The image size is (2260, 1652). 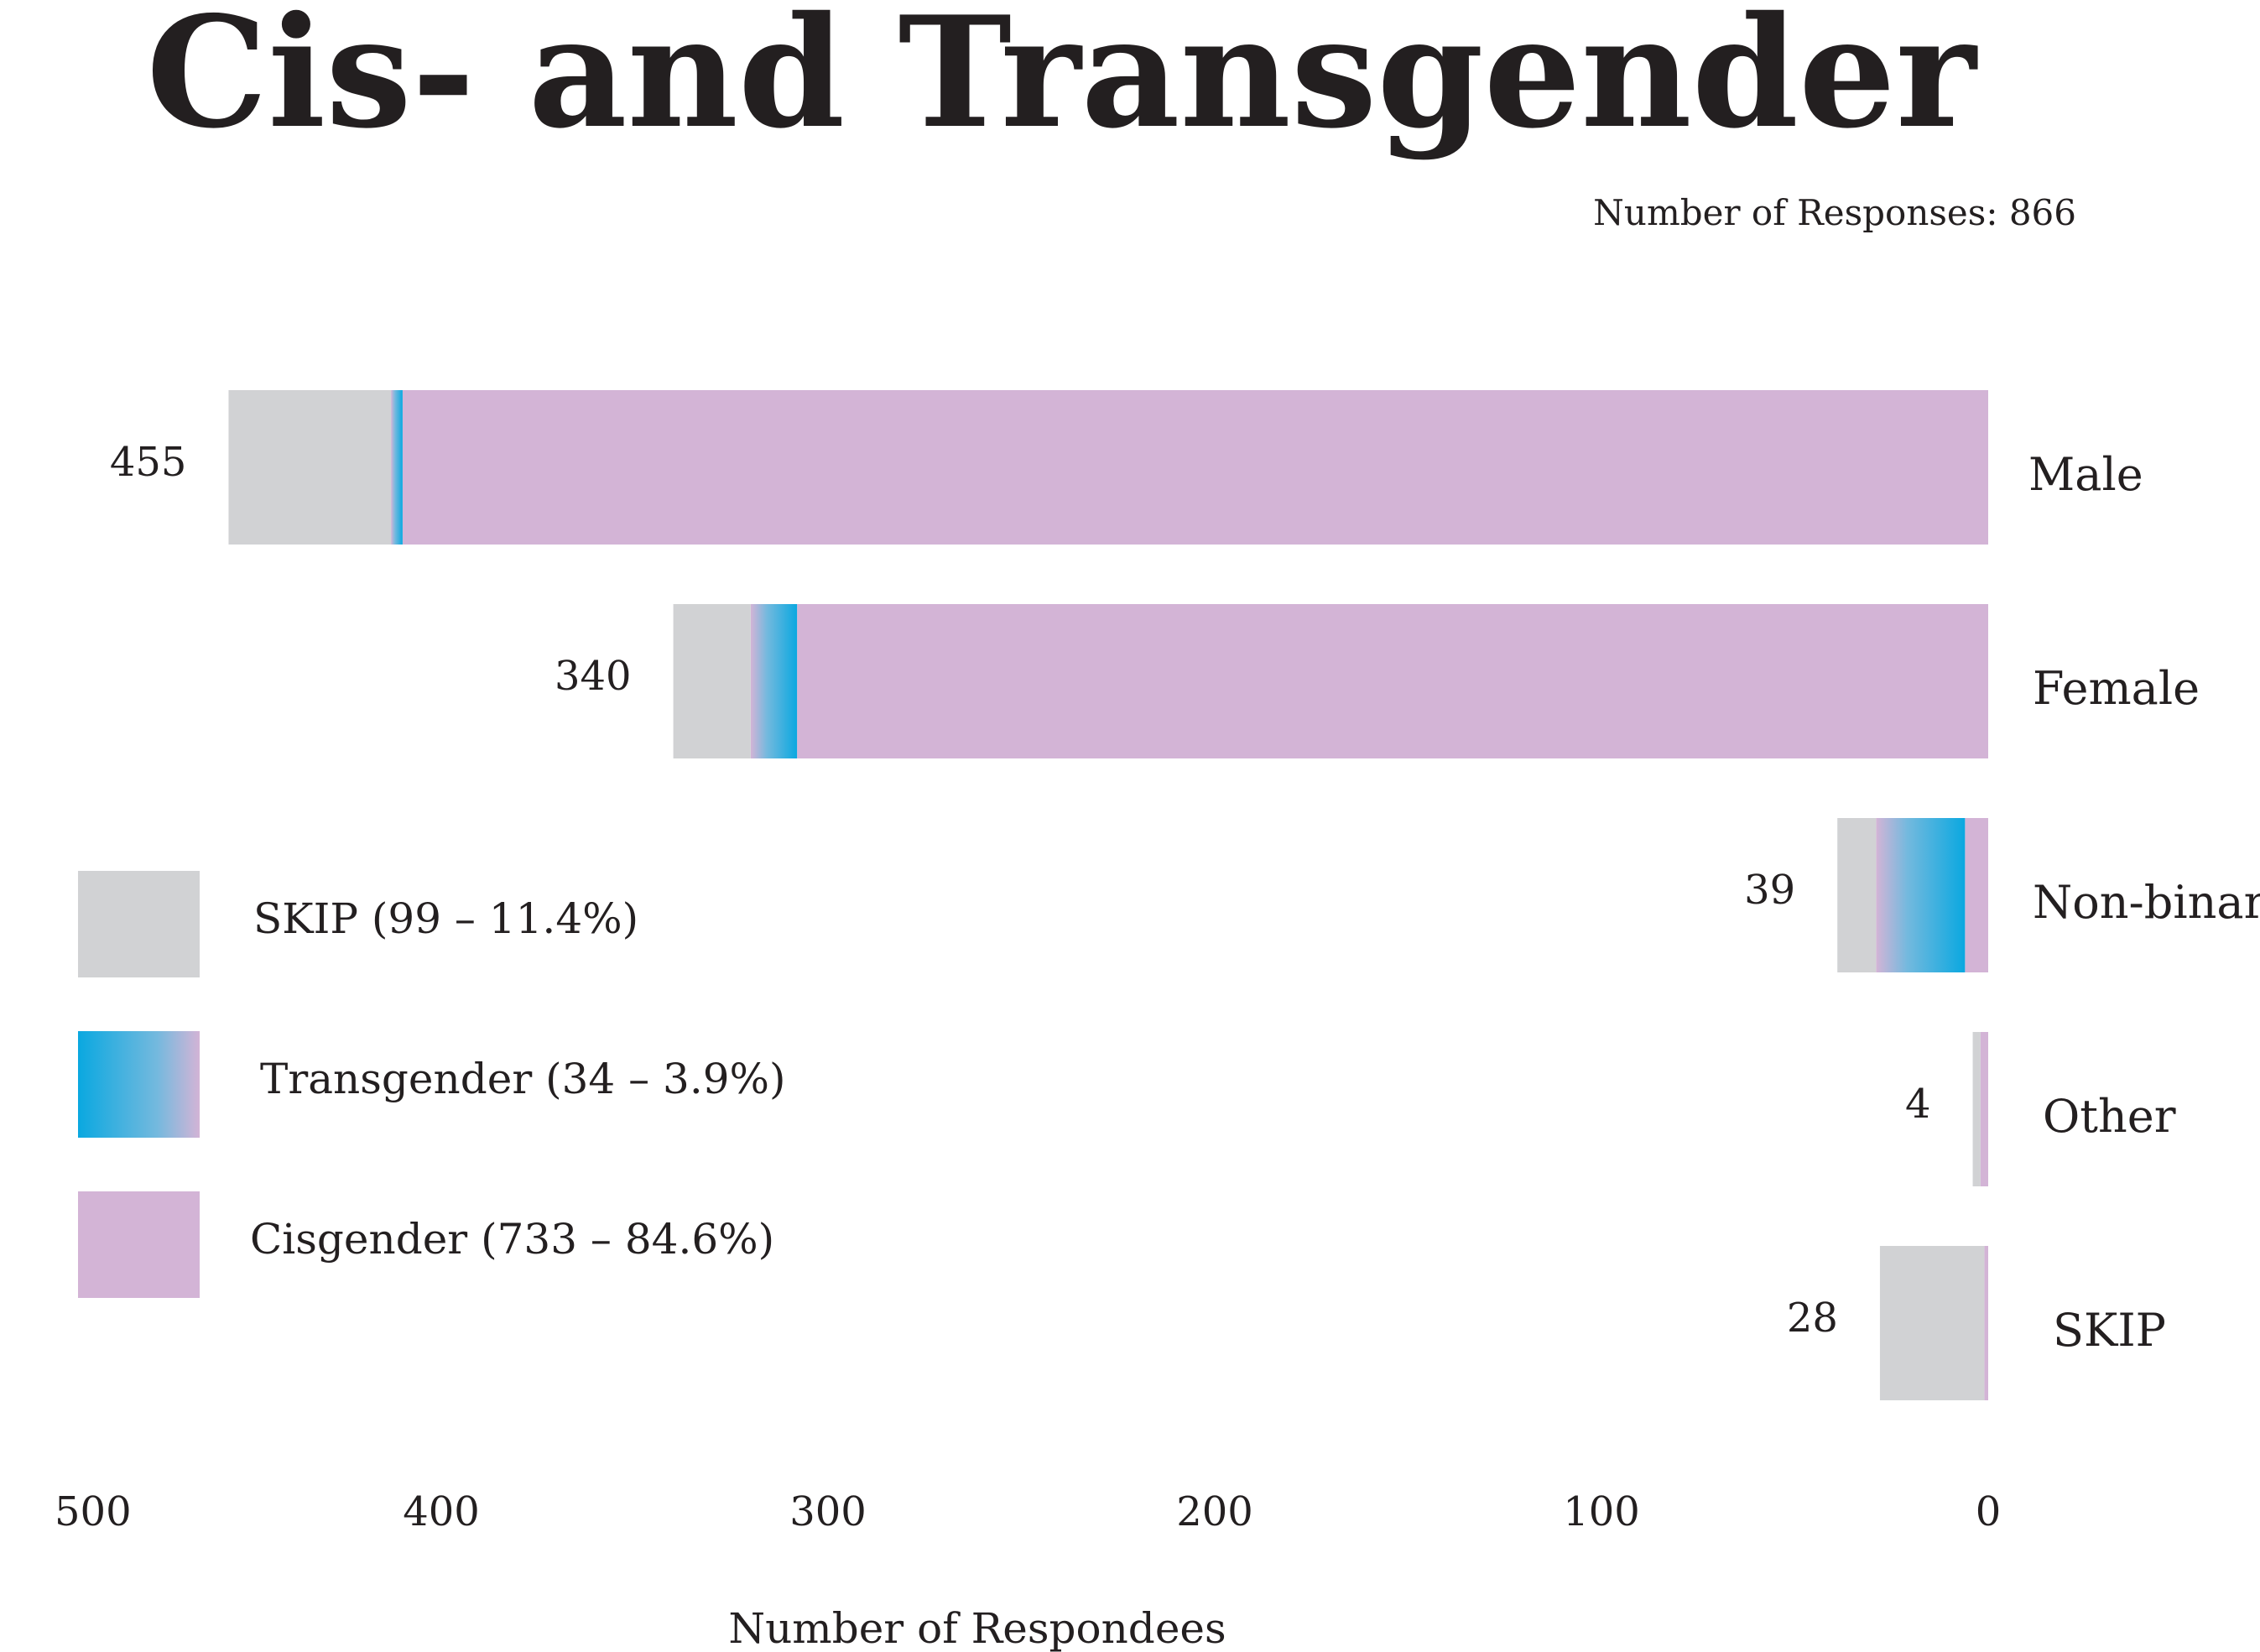 What do you see at coordinates (523, 1079) in the screenshot?
I see `legend-label-transgender: Transgender (34 – 3.9%)` at bounding box center [523, 1079].